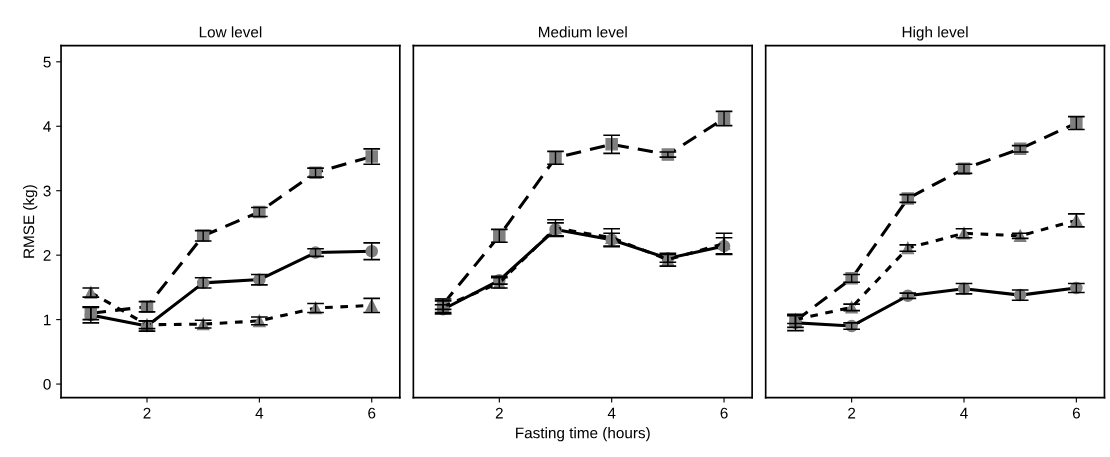  I want to click on x-axis-title: Fasting time (hours), so click(583, 434).